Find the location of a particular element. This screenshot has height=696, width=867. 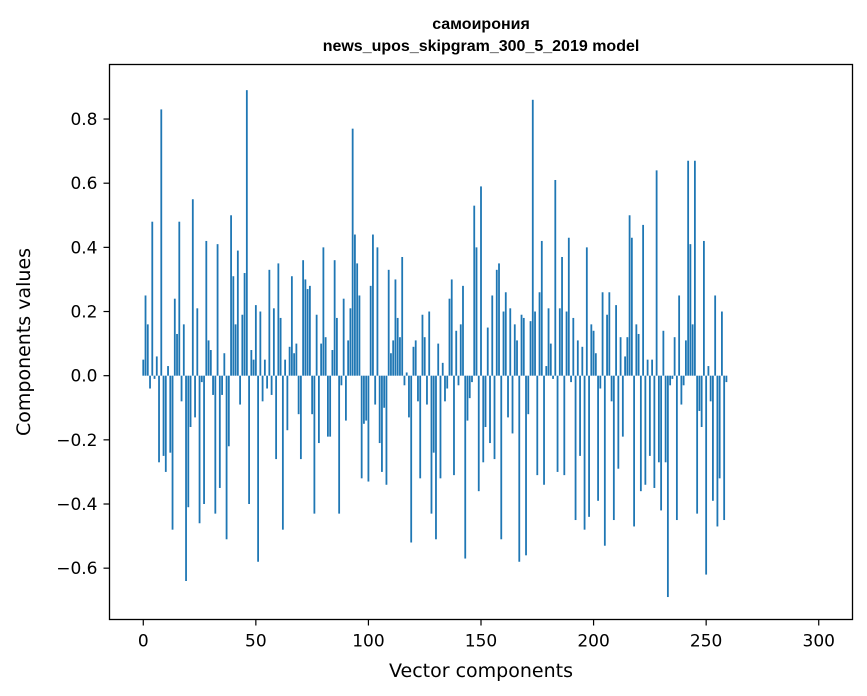

chart-title-line2: news_upos_skipgram_300_5_2019 model is located at coordinates (481, 46).